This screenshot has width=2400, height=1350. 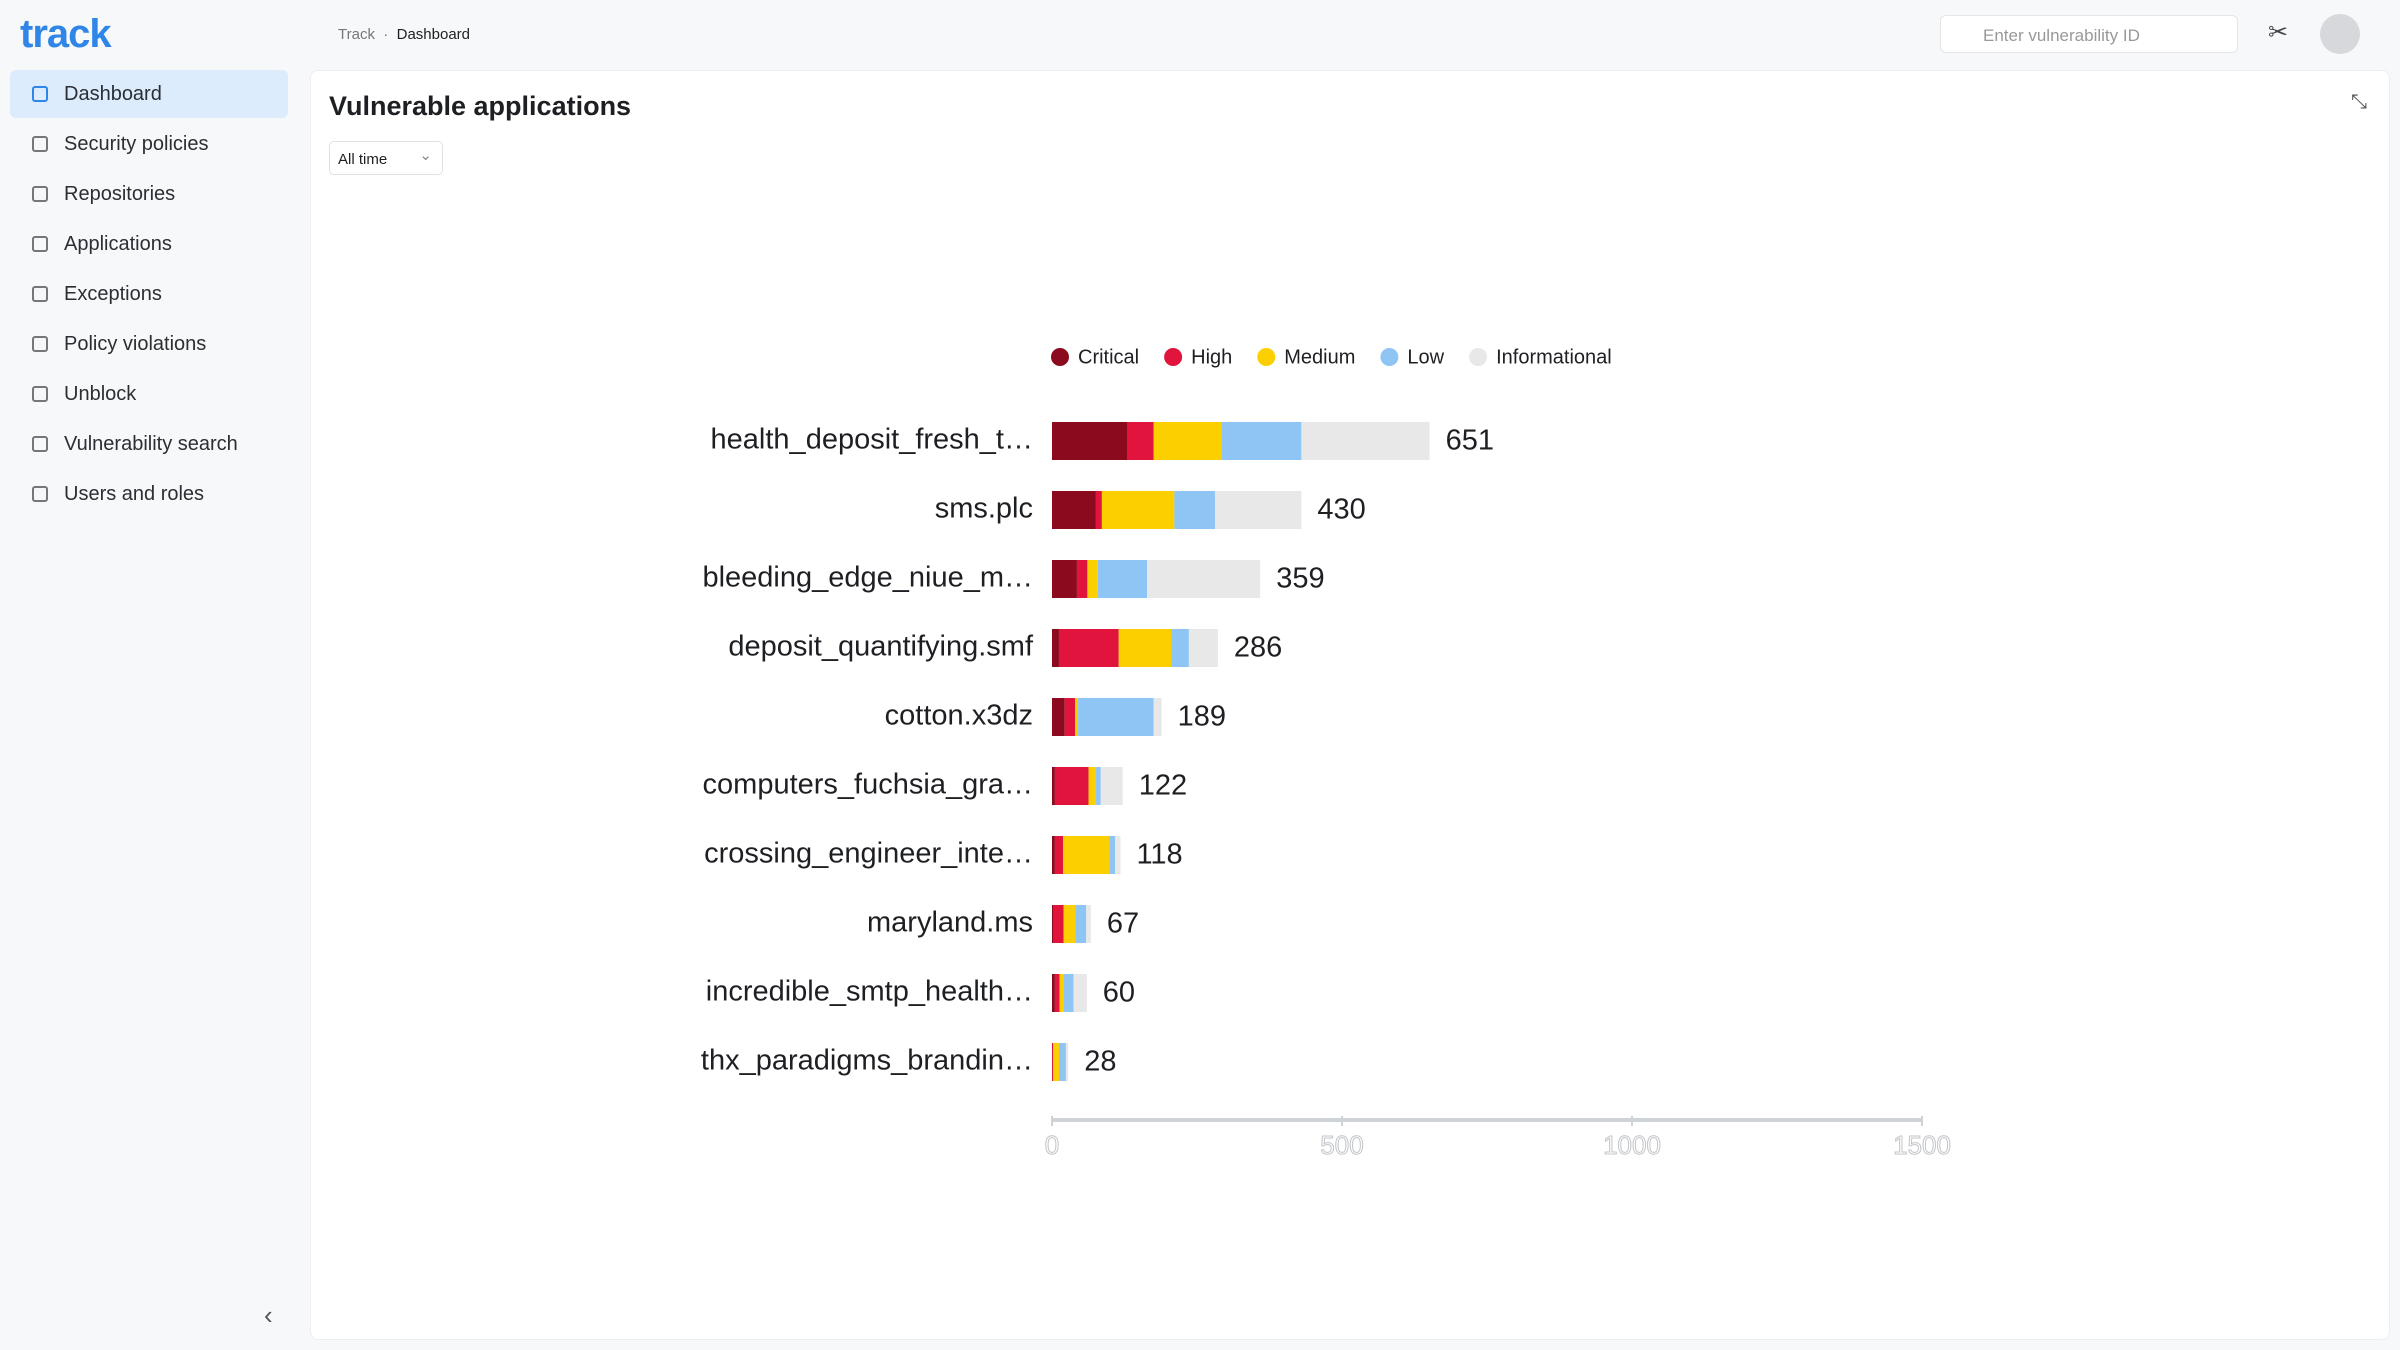 What do you see at coordinates (120, 193) in the screenshot?
I see `nav-label: Repositories` at bounding box center [120, 193].